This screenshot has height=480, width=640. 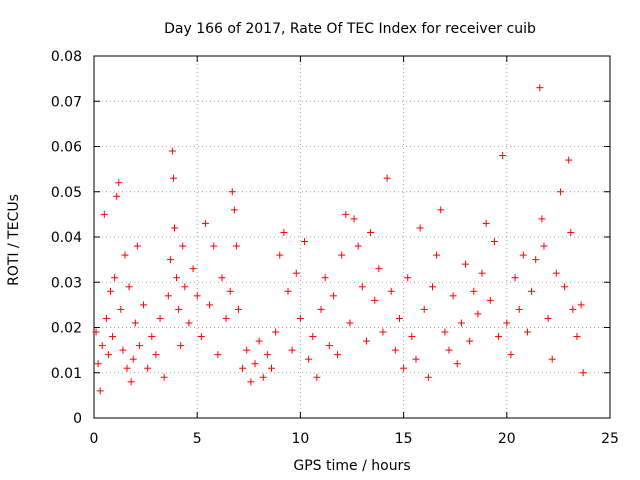 What do you see at coordinates (66, 283) in the screenshot?
I see `y-tick-label: 0.03` at bounding box center [66, 283].